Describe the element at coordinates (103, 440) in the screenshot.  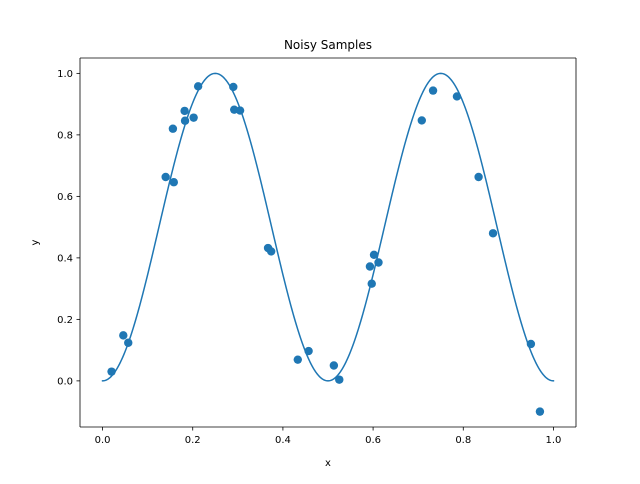
I see `x-tick-label: 0.0` at that location.